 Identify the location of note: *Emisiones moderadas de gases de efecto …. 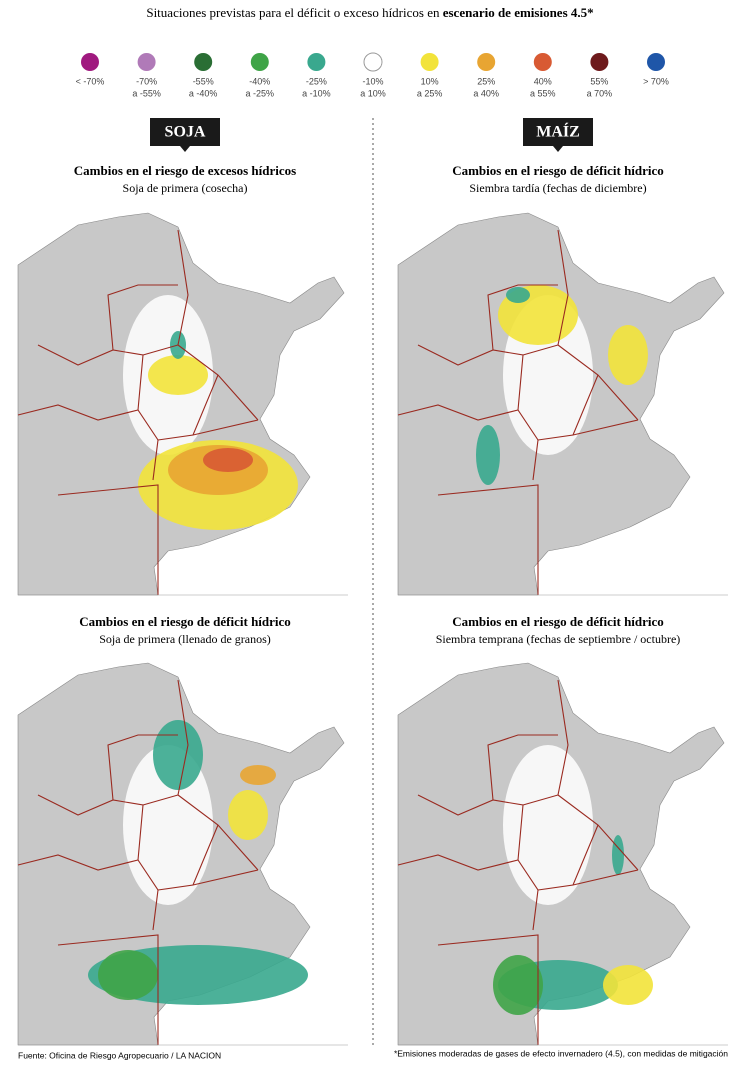
(561, 1053).